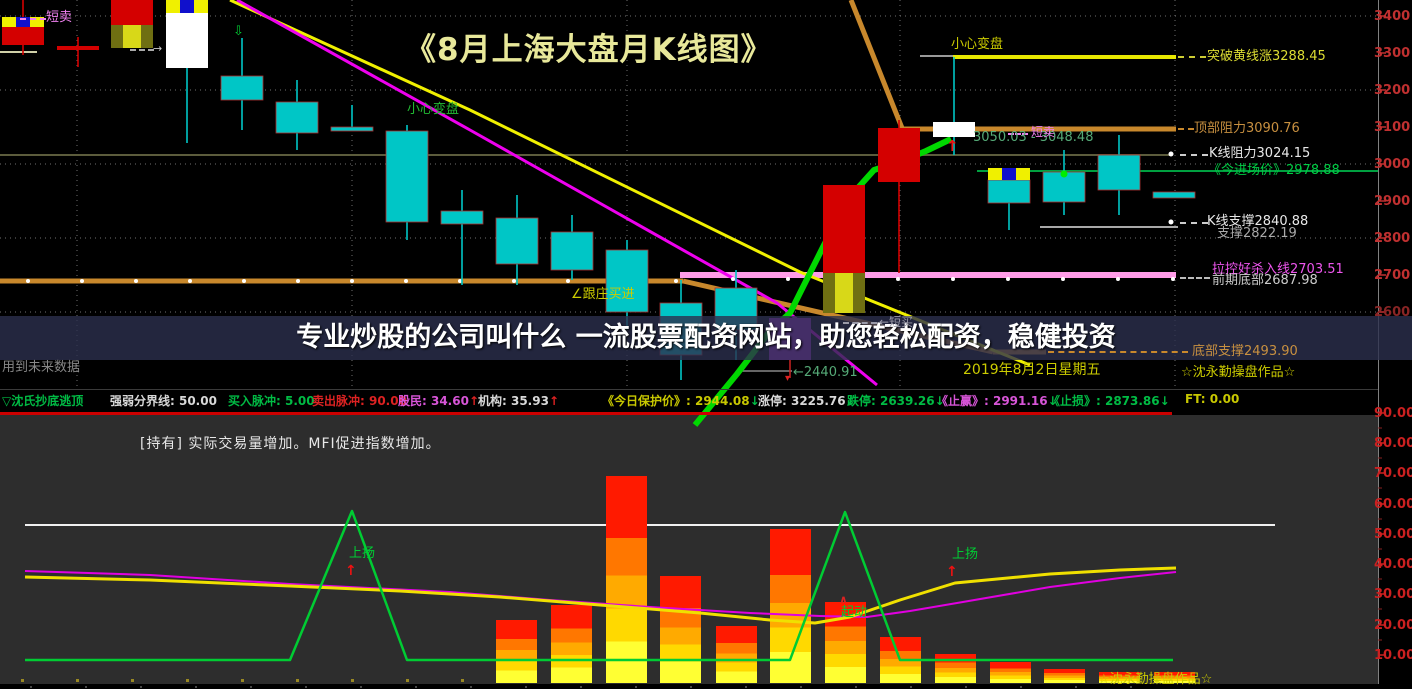 The image size is (1412, 689). I want to click on value-axis-label: 40.00, so click(1393, 564).